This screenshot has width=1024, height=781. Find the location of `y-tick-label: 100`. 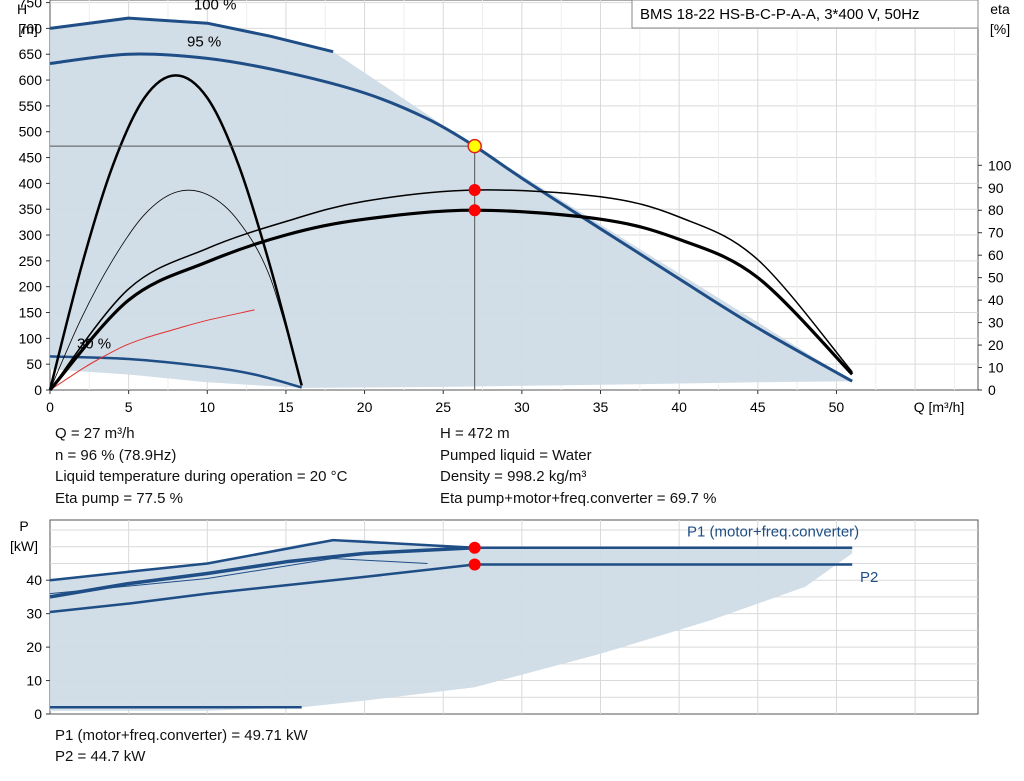

y-tick-label: 100 is located at coordinates (31, 338).